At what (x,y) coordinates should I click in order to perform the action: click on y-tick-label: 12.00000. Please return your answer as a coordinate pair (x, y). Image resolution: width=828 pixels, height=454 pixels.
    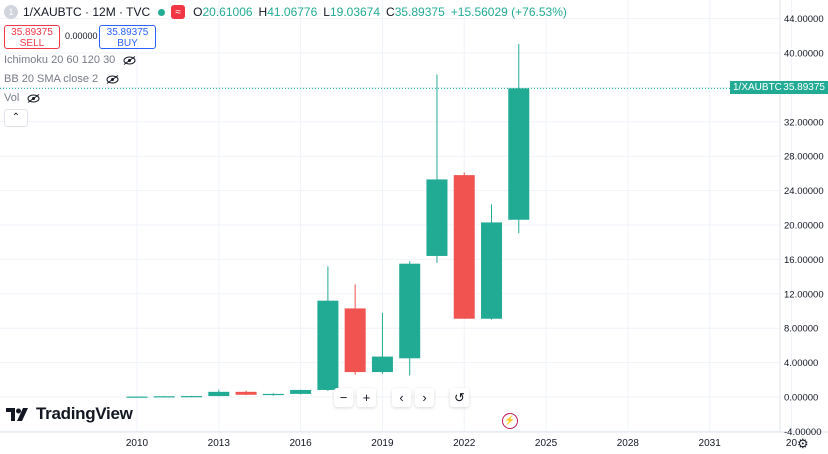
    Looking at the image, I should click on (804, 294).